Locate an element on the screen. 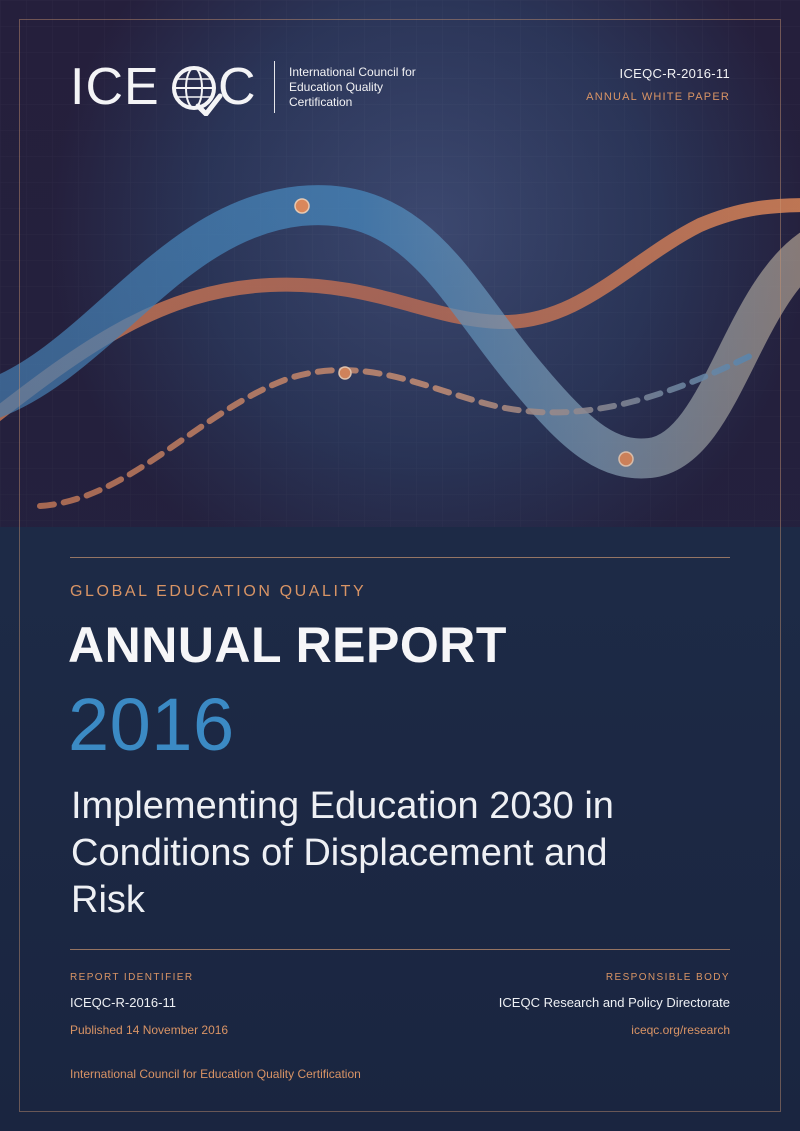 The image size is (800, 1131). publication-date: Published 14 November 2016 is located at coordinates (149, 1030).